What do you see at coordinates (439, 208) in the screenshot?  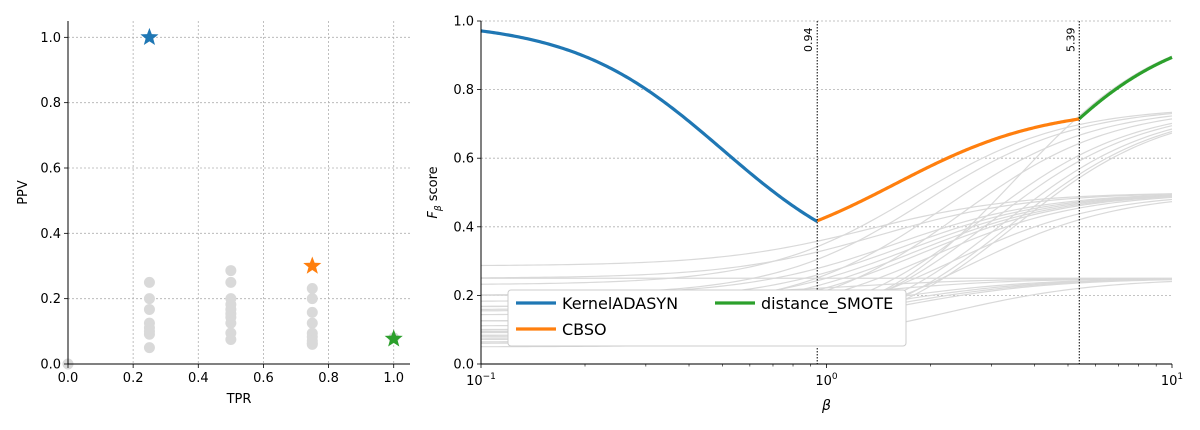 I see `line-y-label-sub: β` at bounding box center [439, 208].